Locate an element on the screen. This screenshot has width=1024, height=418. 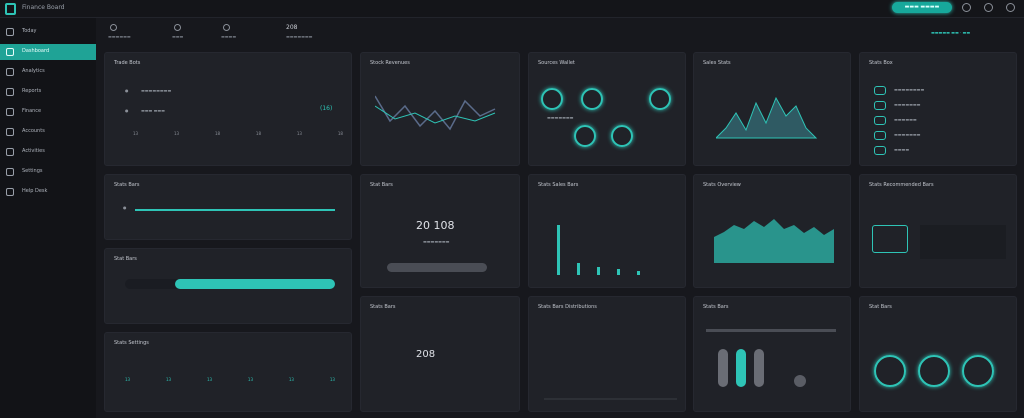
stat-value: 208 is located at coordinates (426, 354).